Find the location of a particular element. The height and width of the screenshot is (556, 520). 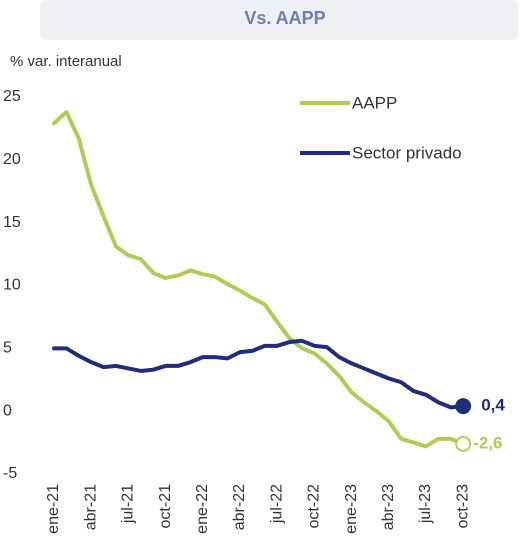

x-tick-label: abr-21 is located at coordinates (90, 507).